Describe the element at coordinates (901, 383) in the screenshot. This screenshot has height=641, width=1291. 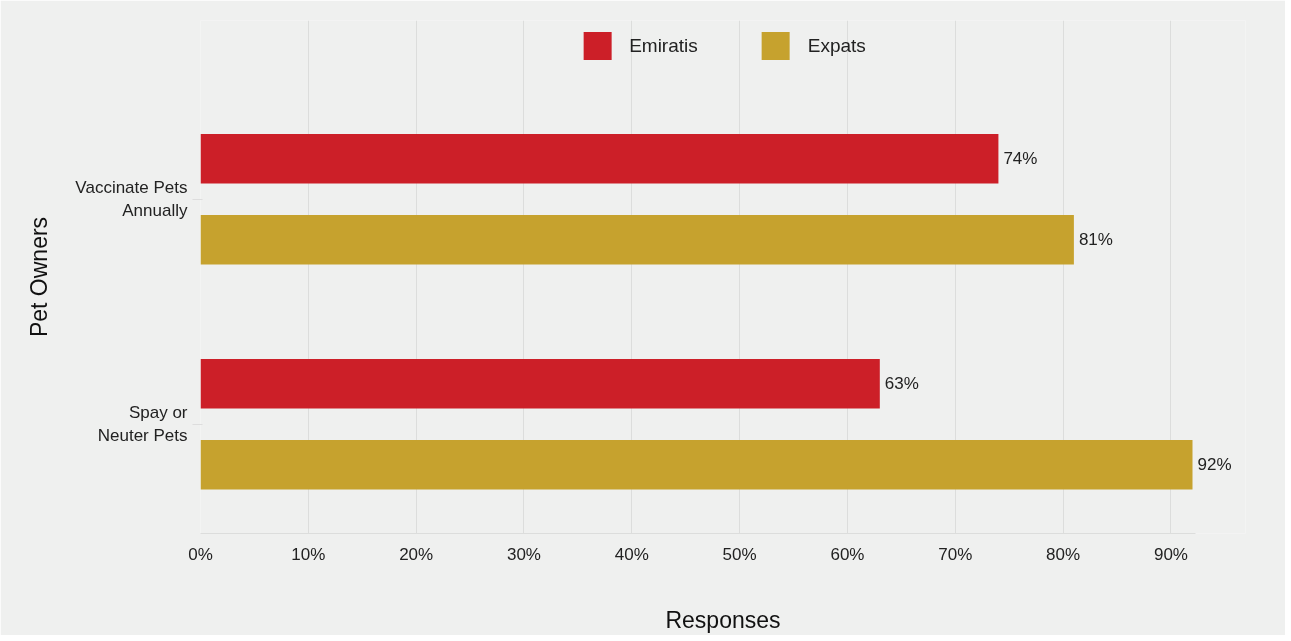
I see `data-label: 63%` at that location.